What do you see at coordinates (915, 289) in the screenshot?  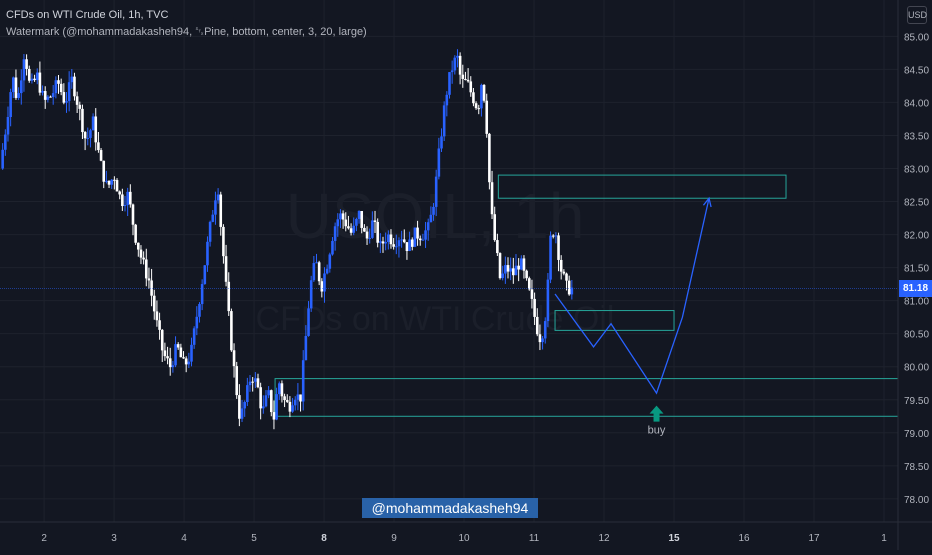 I see `current-price-badge: 81.18` at bounding box center [915, 289].